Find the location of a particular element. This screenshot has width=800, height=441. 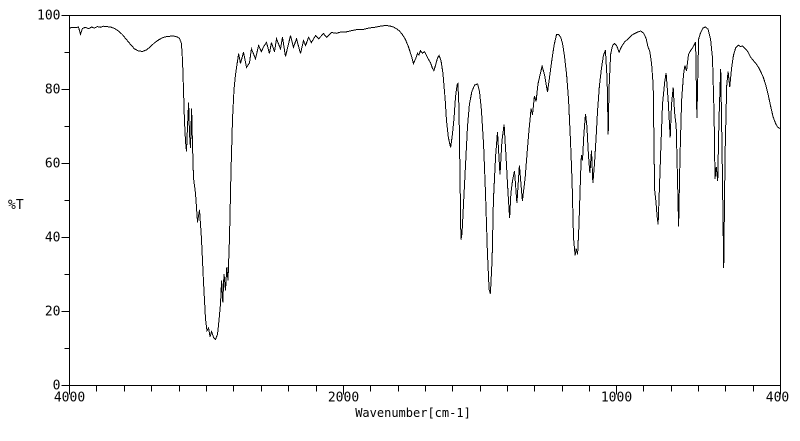

y-tick-label-100: 100 is located at coordinates (48, 16).